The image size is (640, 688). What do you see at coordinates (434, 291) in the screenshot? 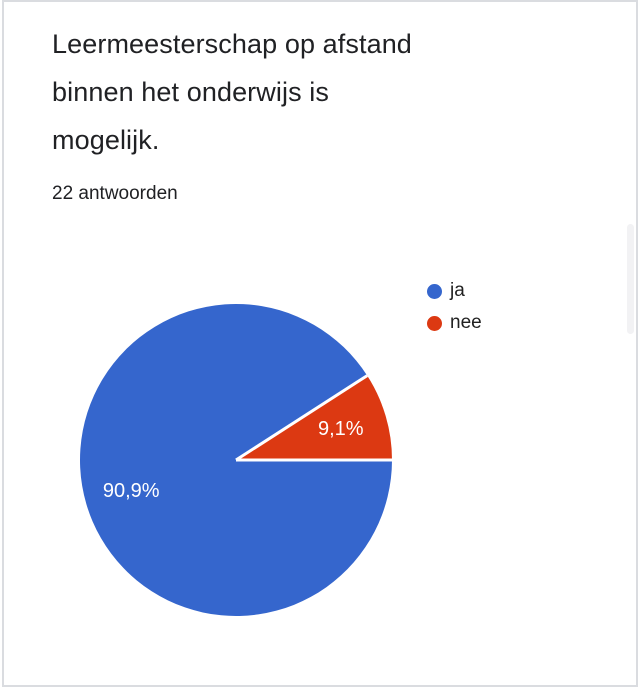
I see `legend-swatch-ja-icon` at bounding box center [434, 291].